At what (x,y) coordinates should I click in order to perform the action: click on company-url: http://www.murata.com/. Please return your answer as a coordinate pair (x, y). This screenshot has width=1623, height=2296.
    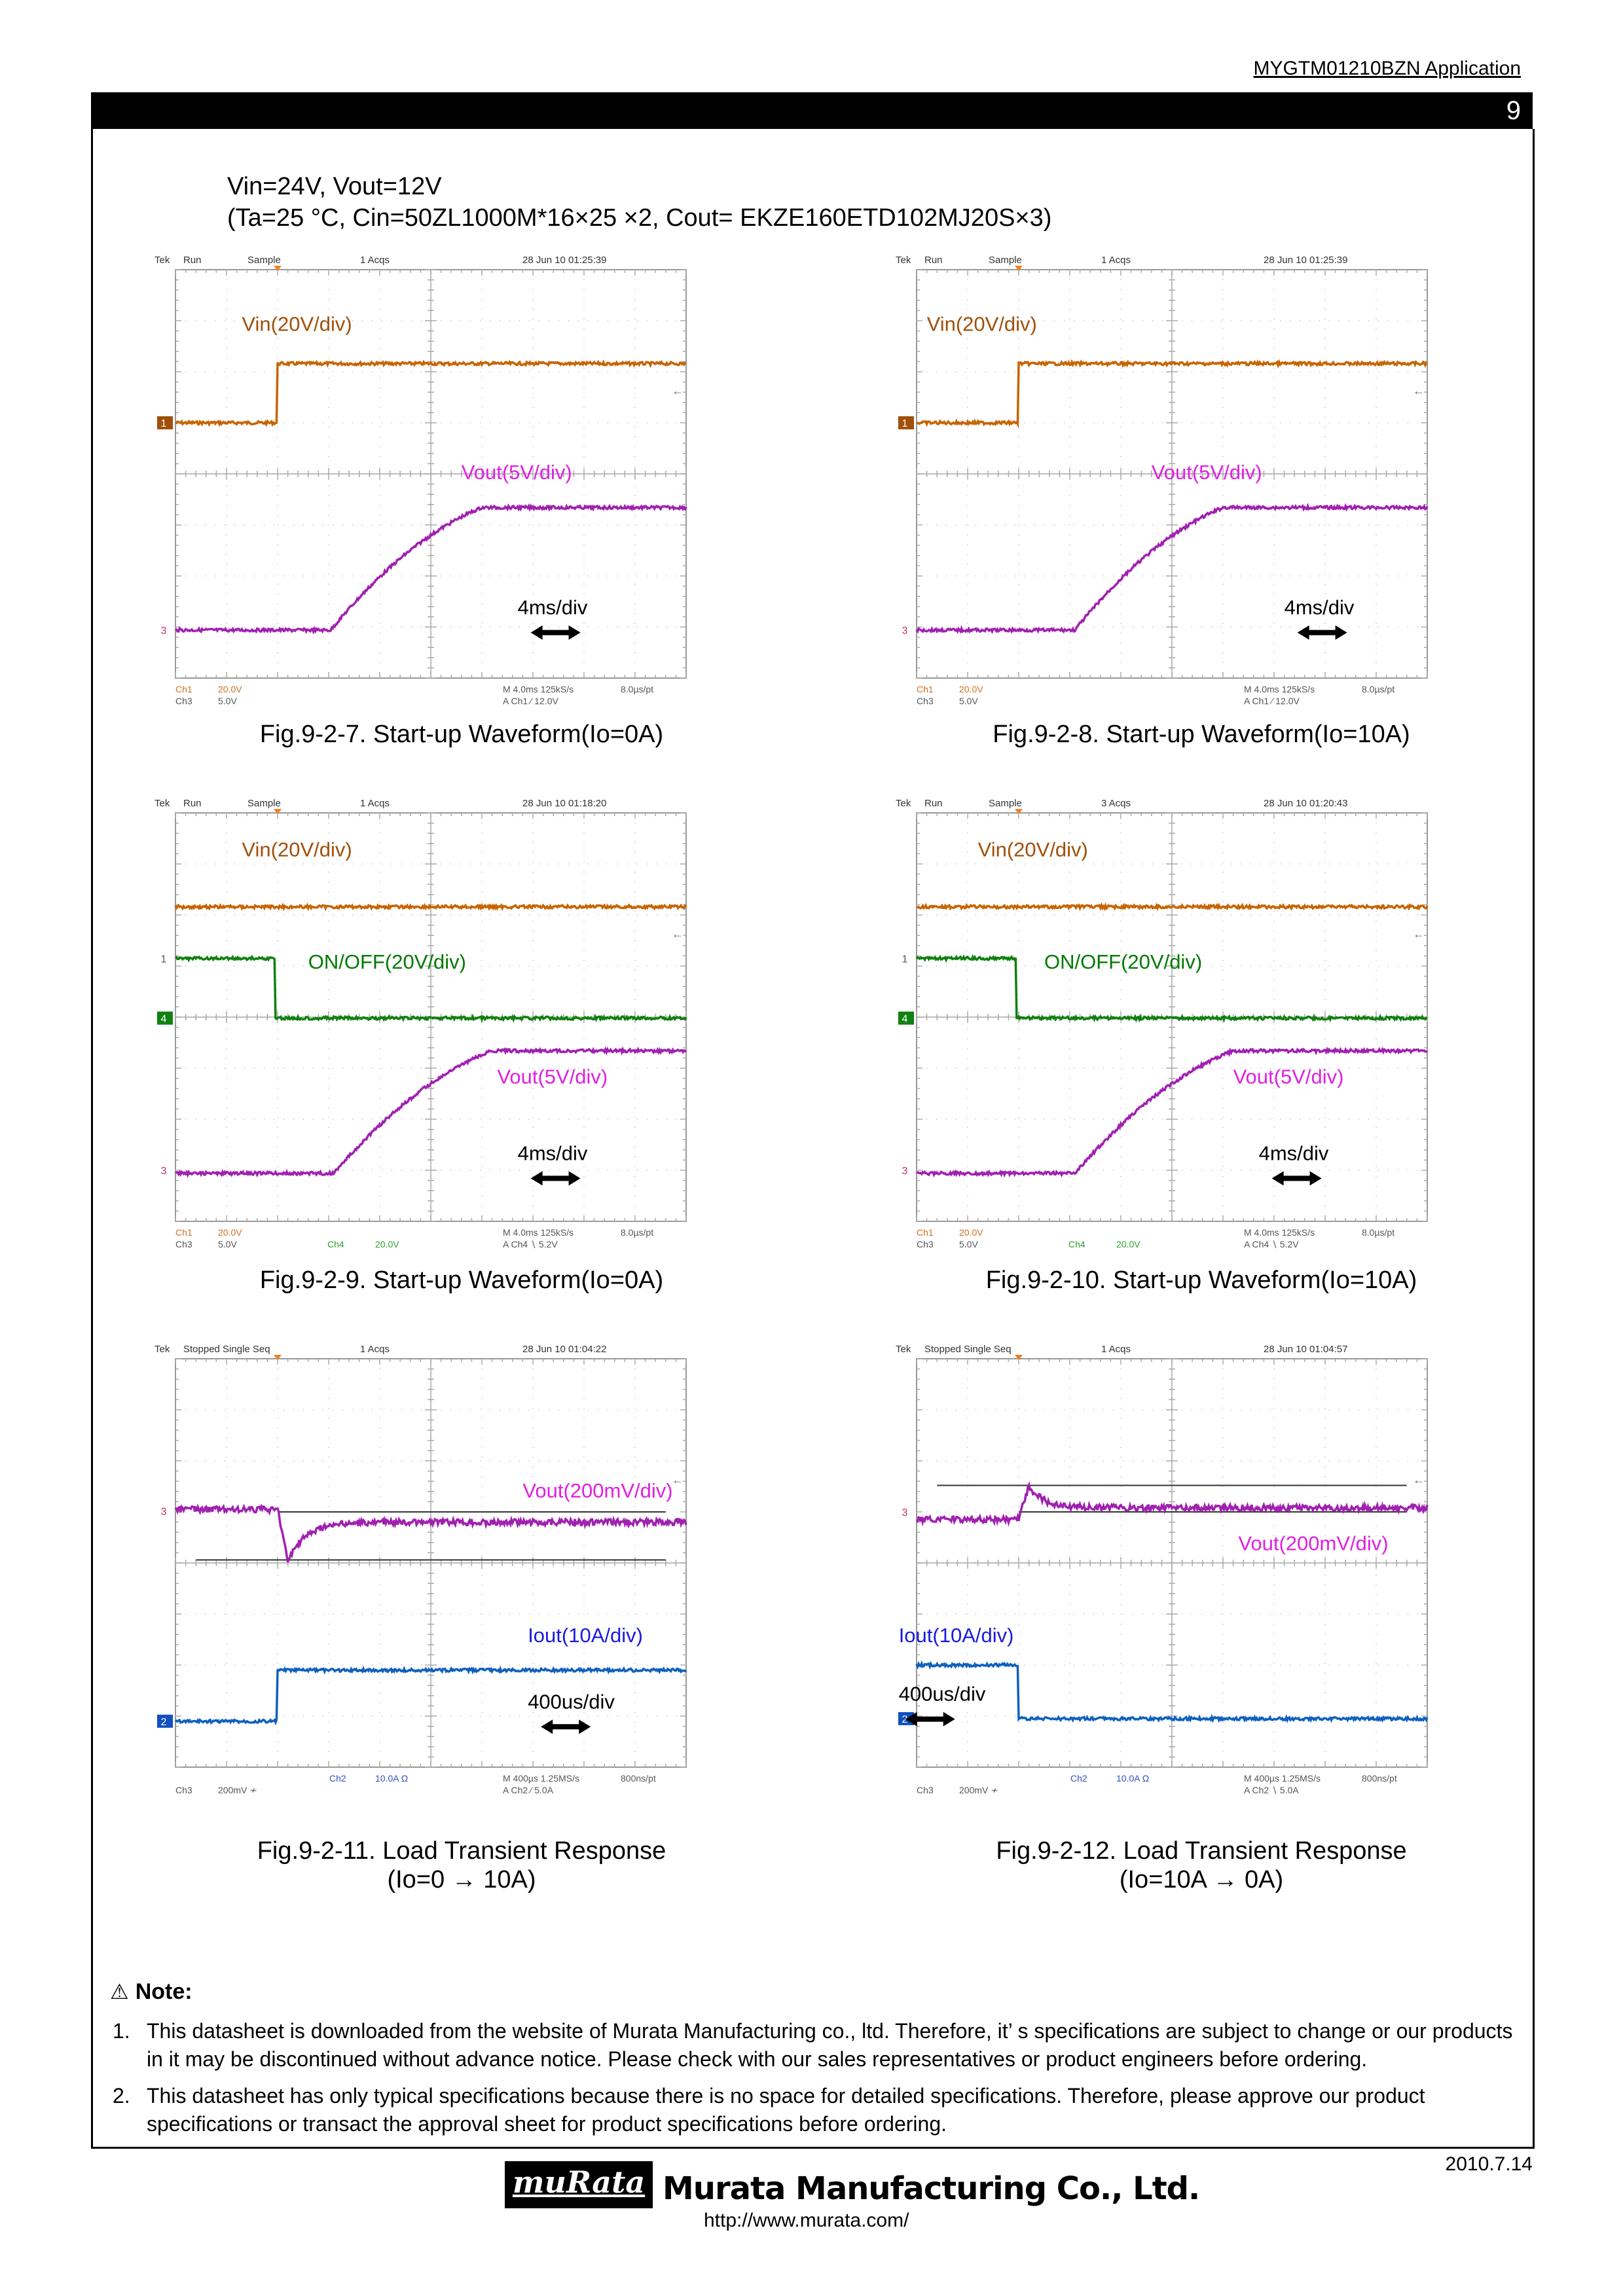
    Looking at the image, I should click on (806, 2220).